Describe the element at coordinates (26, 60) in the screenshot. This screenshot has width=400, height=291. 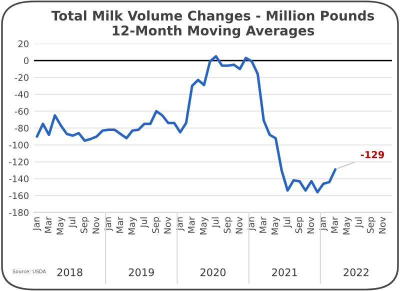
I see `y-tick-label: 0` at that location.